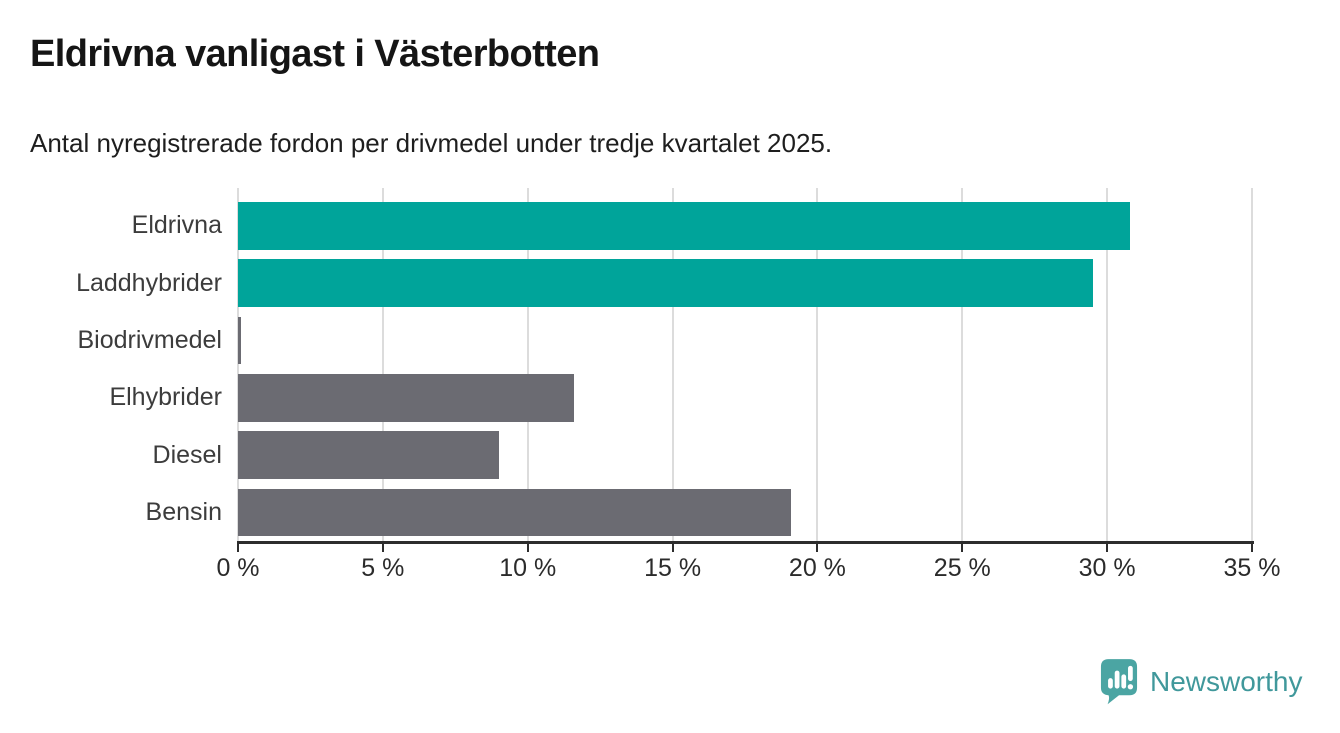 The height and width of the screenshot is (733, 1340). Describe the element at coordinates (1252, 568) in the screenshot. I see `x-axis-tick-label-35: 35 %` at that location.